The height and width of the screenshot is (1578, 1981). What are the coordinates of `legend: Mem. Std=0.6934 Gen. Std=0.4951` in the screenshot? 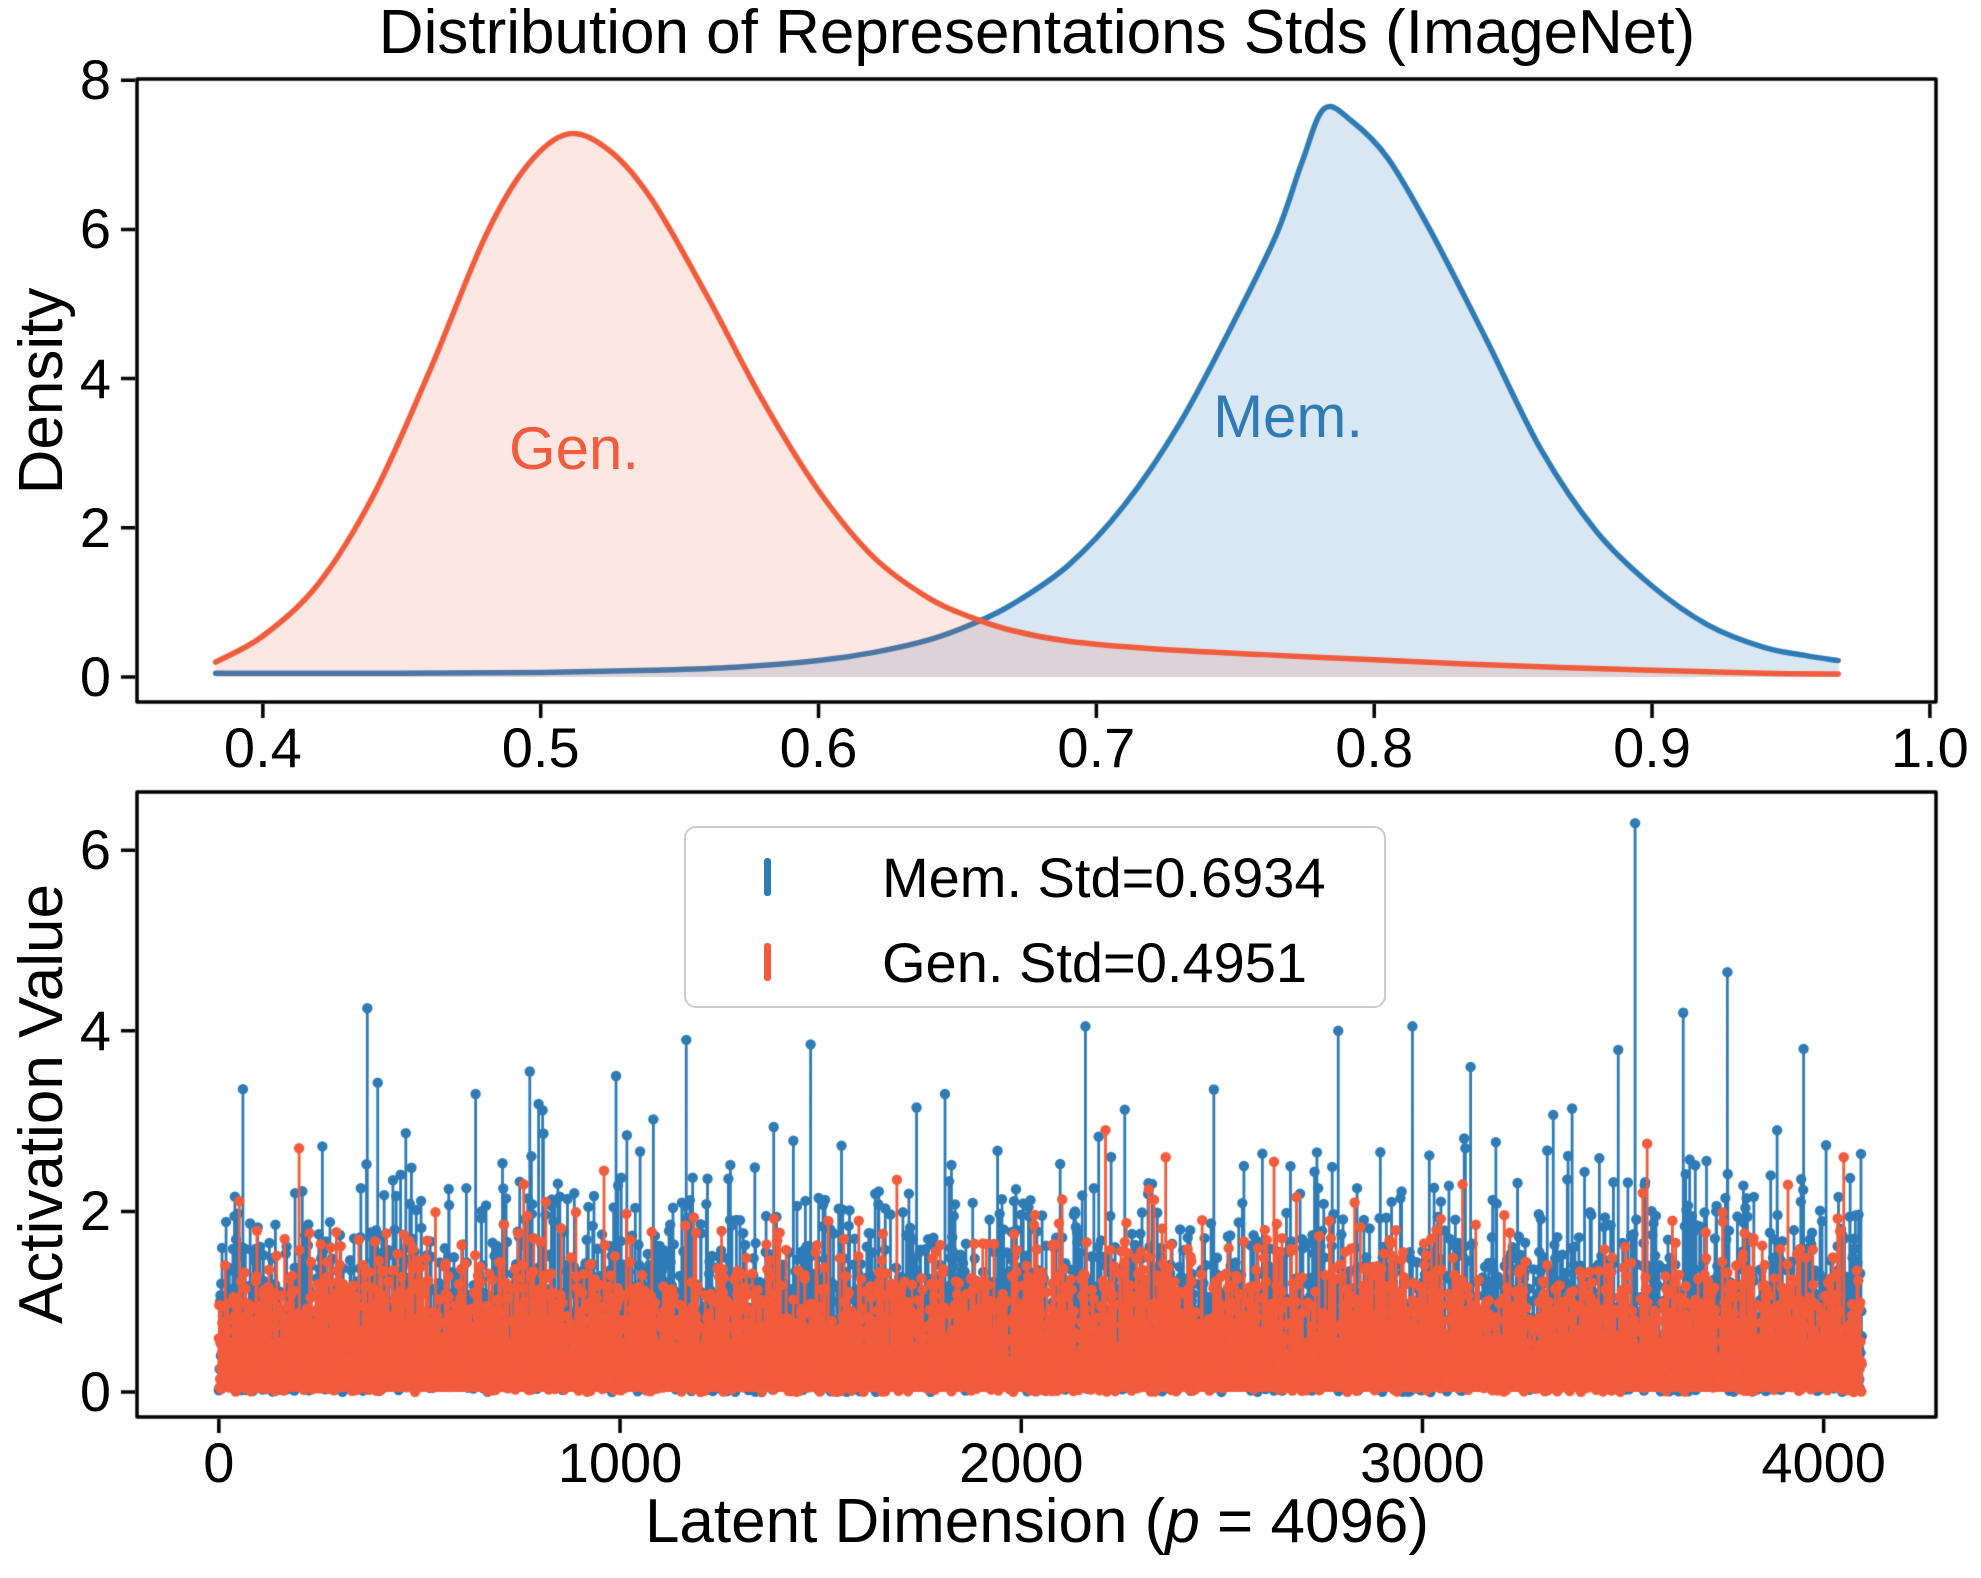 It's located at (1035, 917).